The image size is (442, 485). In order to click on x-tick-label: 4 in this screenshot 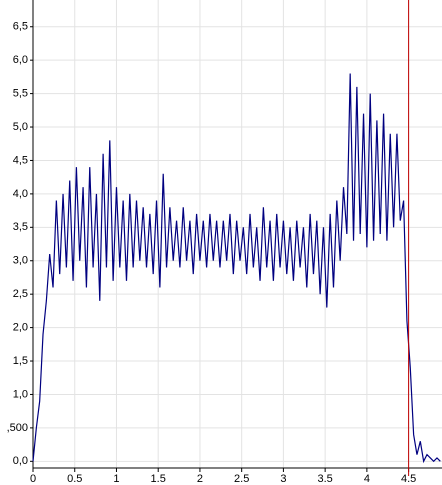, I will do `click(367, 479)`.